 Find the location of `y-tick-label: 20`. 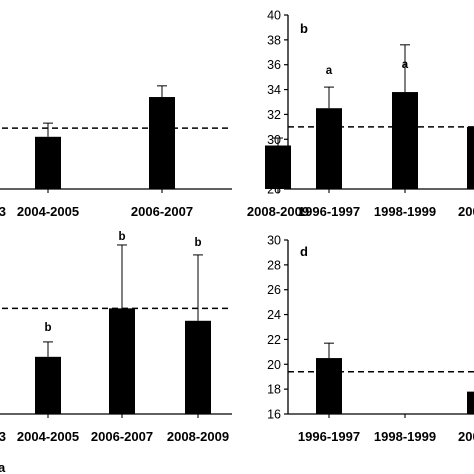

y-tick-label: 20 is located at coordinates (274, 365).